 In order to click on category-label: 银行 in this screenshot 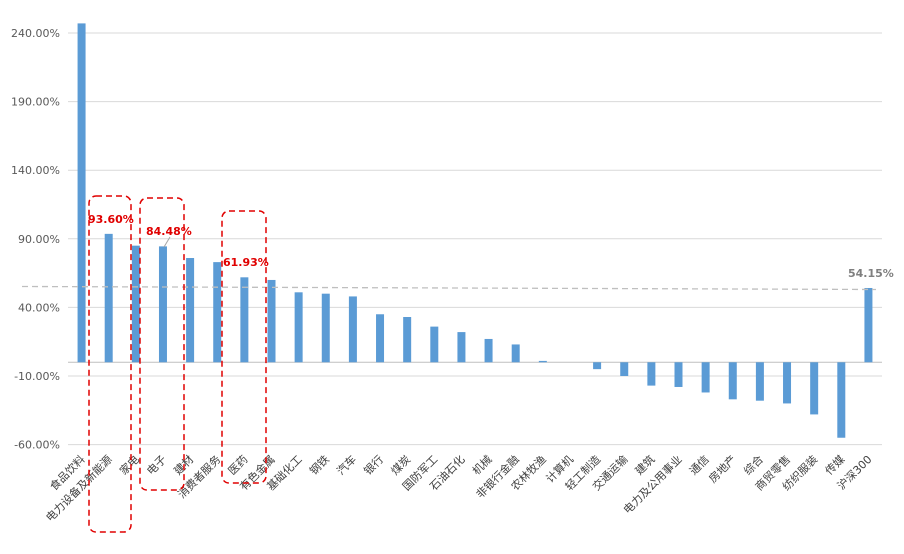, I will do `click(373, 464)`.